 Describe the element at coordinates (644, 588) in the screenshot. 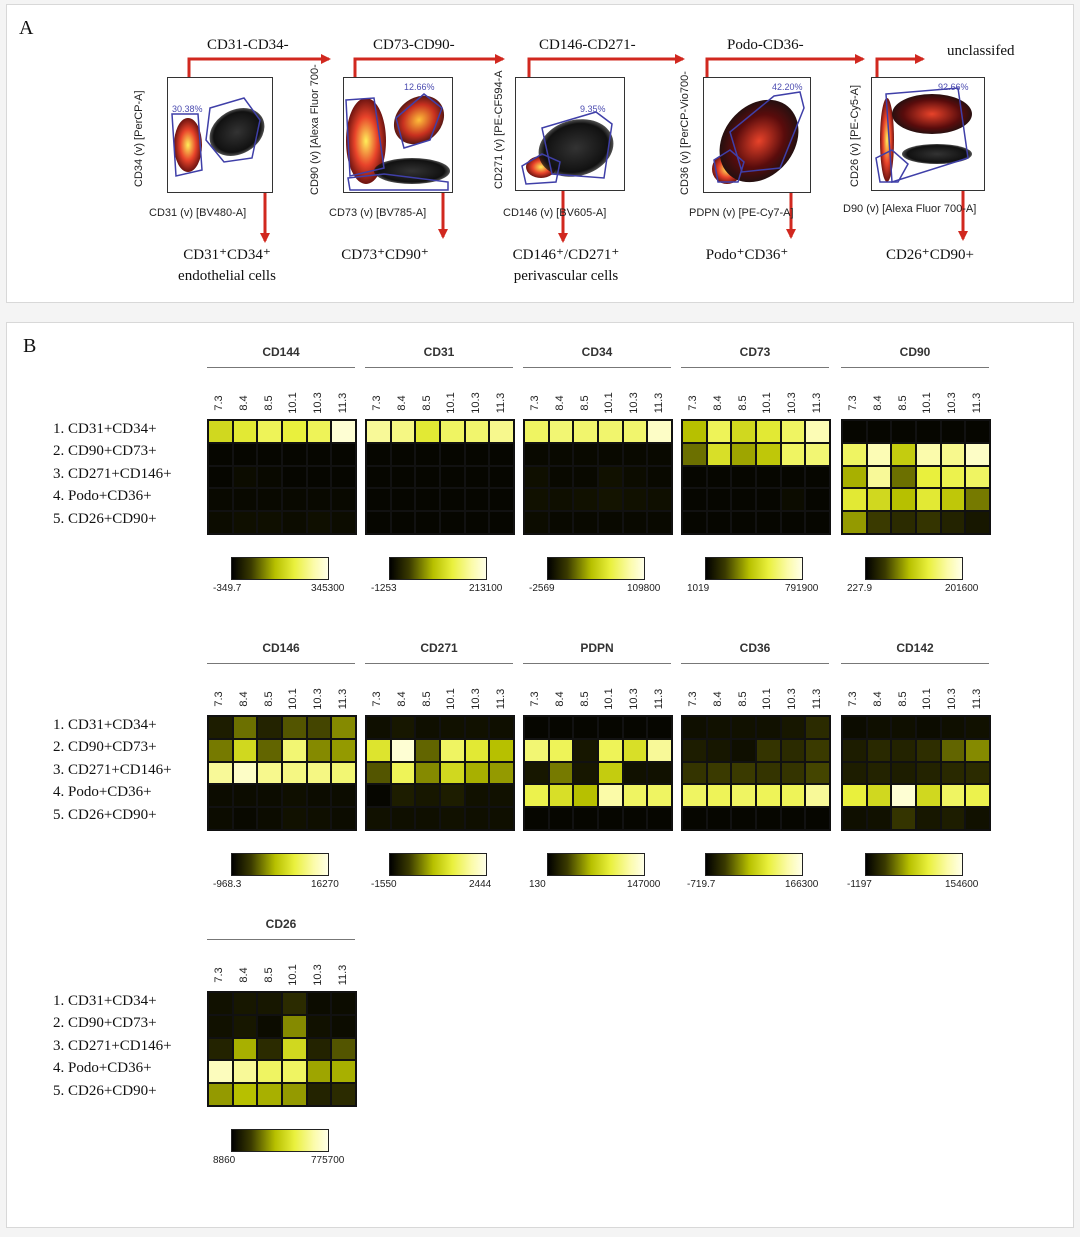

I see `colorbar-max: 109800` at that location.